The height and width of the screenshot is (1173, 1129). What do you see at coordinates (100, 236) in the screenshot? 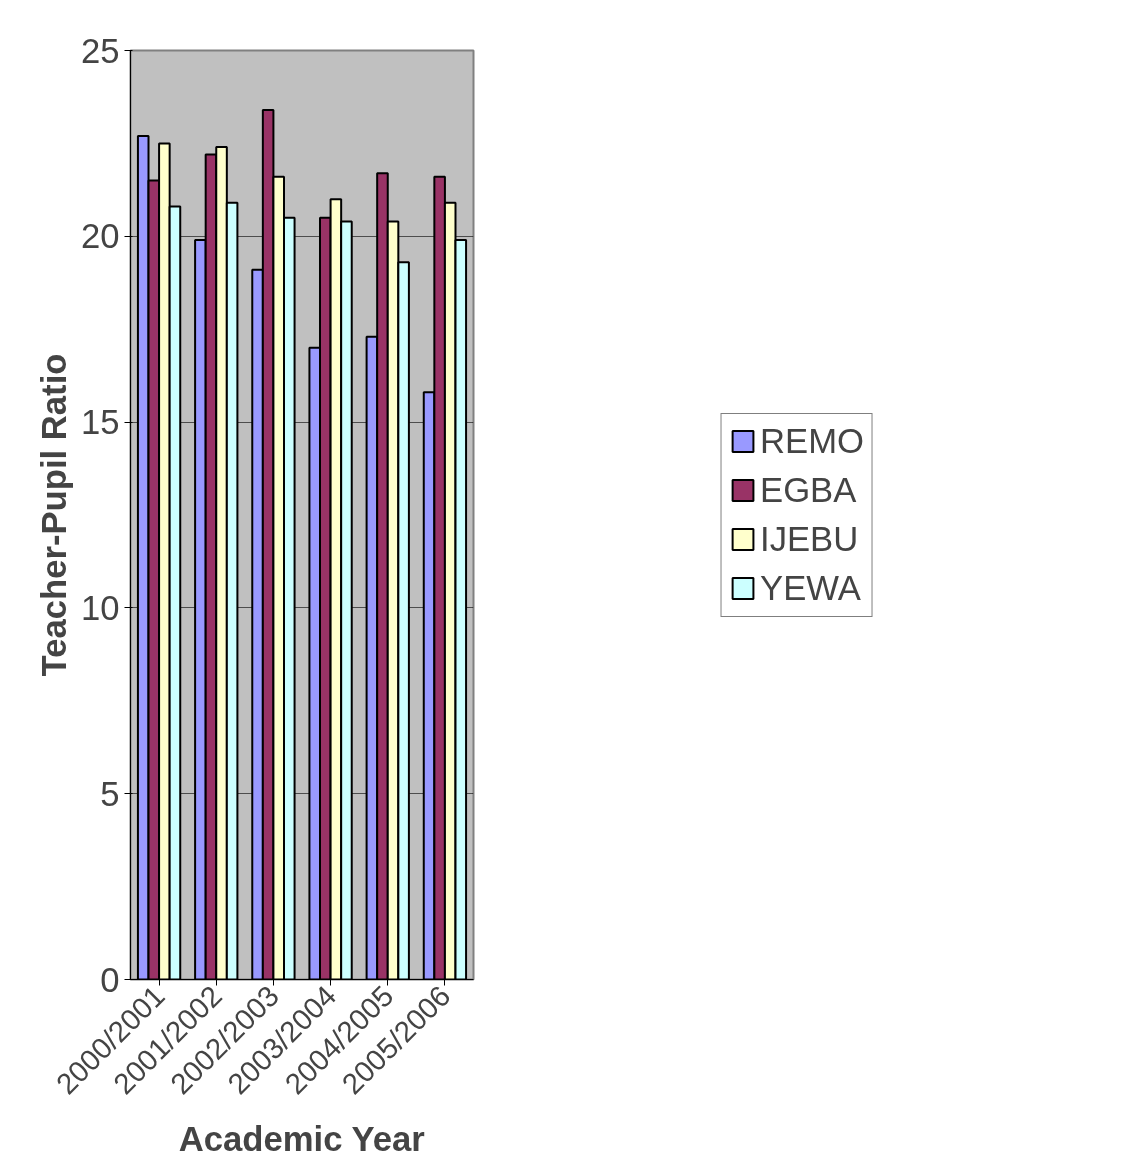
I see `y-tick-label: 20` at bounding box center [100, 236].